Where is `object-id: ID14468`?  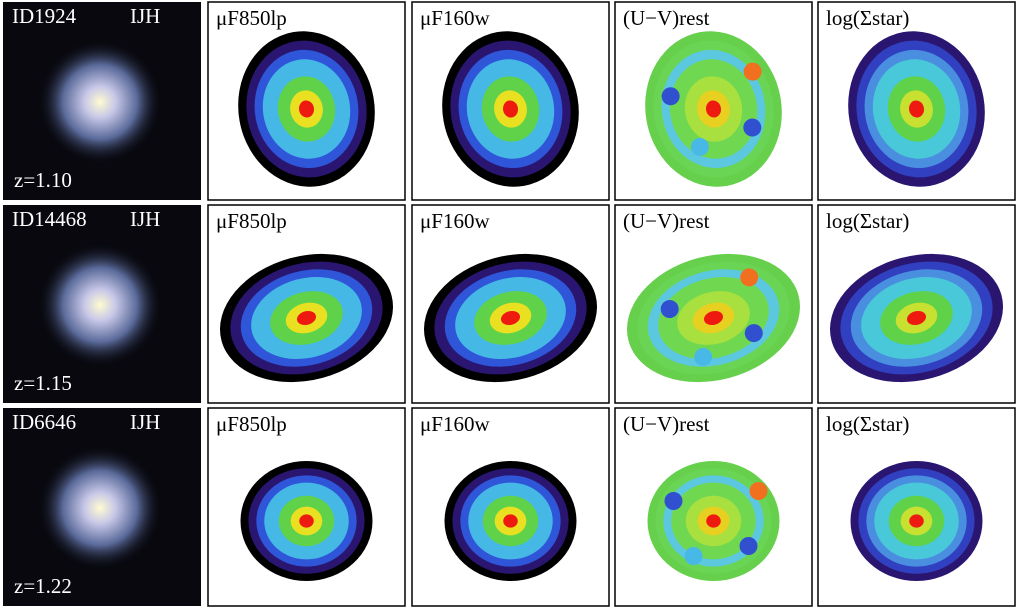 object-id: ID14468 is located at coordinates (49, 219).